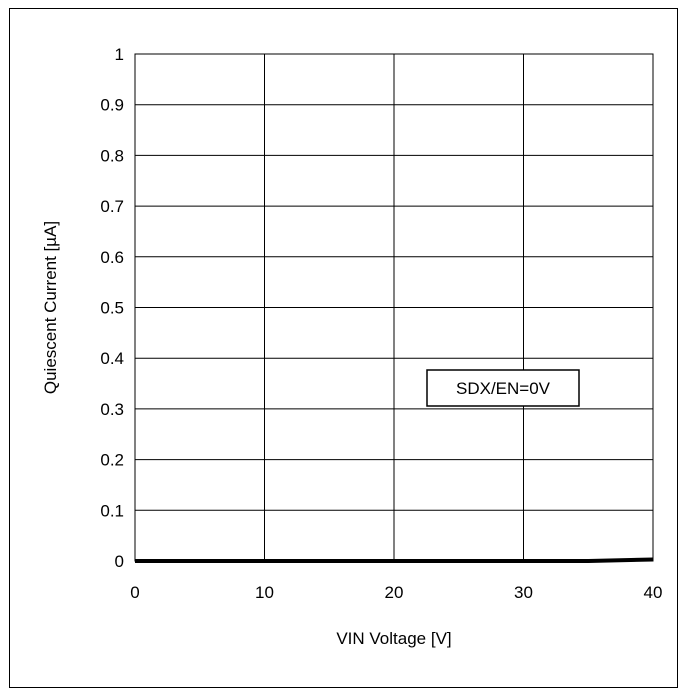 This screenshot has width=686, height=688. What do you see at coordinates (112, 358) in the screenshot?
I see `y-tick-label: 0.4` at bounding box center [112, 358].